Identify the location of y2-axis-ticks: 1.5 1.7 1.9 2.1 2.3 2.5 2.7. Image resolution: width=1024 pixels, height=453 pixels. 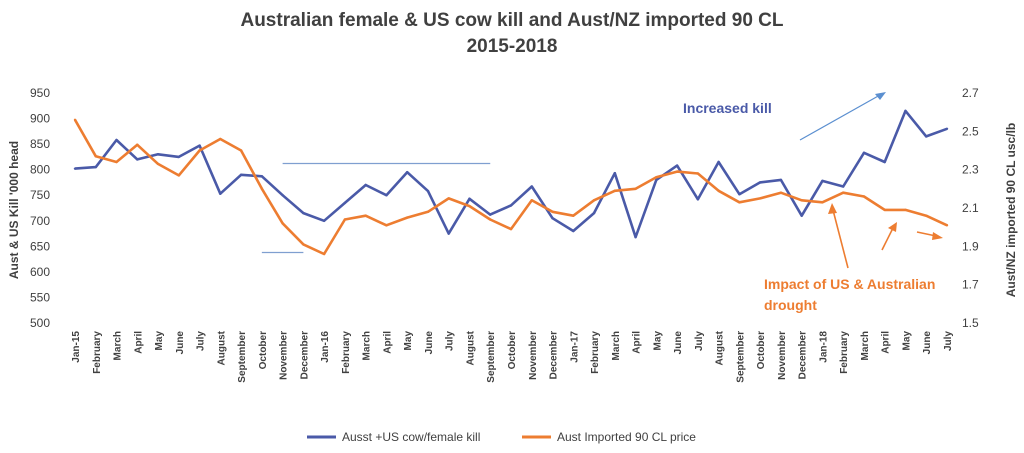
(970, 208).